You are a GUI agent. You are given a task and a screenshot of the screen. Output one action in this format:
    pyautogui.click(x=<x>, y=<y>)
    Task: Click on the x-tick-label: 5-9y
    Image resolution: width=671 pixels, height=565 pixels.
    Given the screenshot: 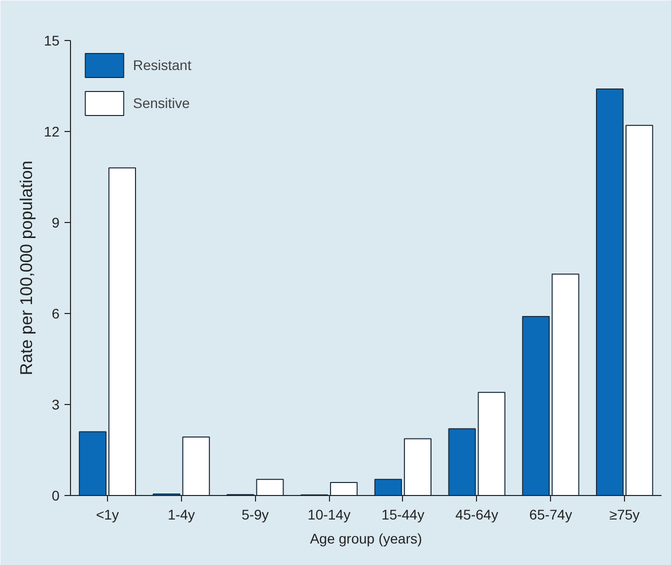 What is the action you would take?
    pyautogui.click(x=255, y=514)
    